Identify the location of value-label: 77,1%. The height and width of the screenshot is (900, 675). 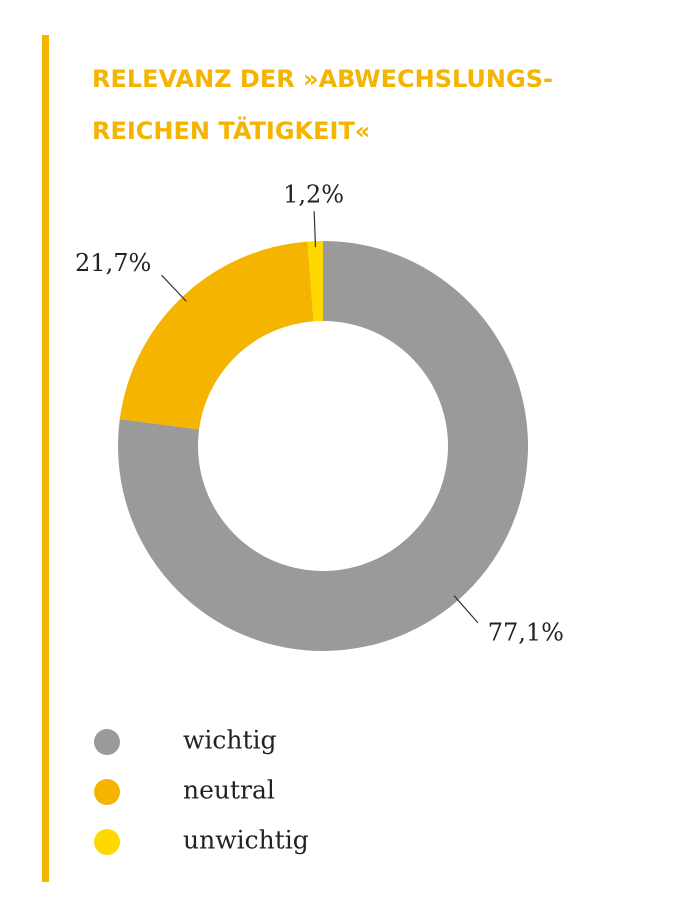
(526, 633).